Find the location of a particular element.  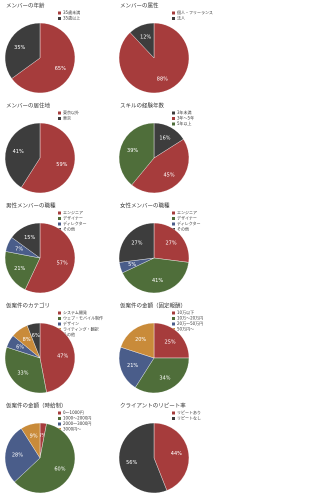

chart-title: スキルの経験年数 is located at coordinates (142, 106).